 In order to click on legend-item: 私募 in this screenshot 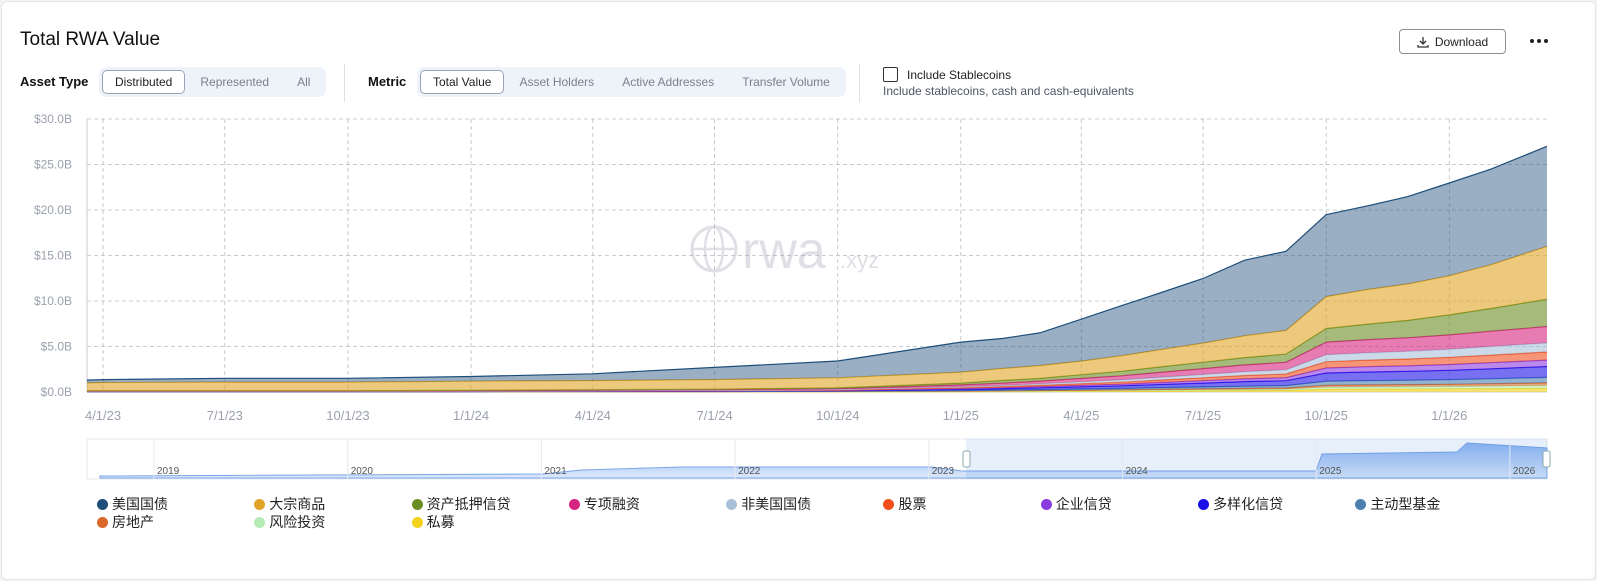, I will do `click(490, 522)`.